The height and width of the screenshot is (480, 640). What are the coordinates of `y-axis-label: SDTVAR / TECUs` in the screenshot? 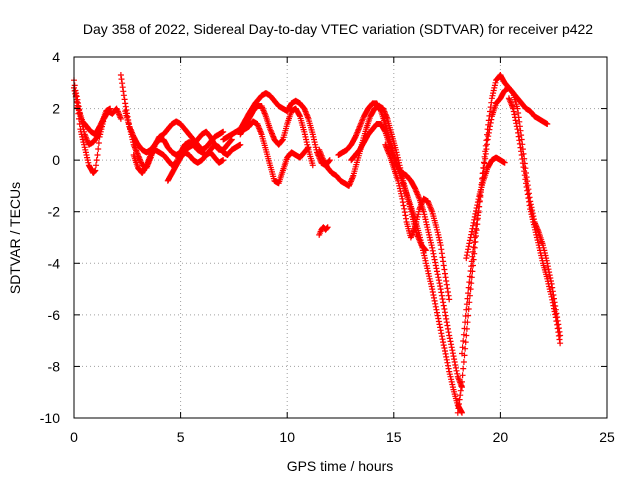 It's located at (15, 238).